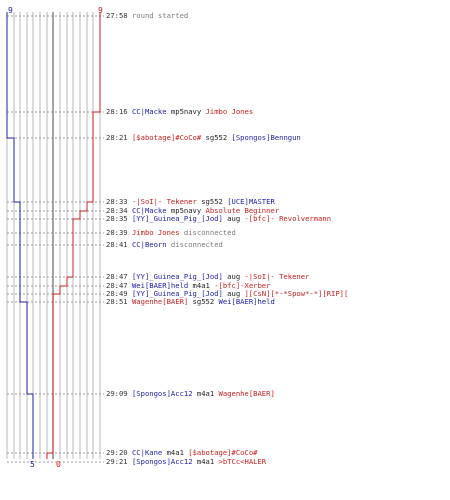  I want to click on event-row: 29:21 [Spongos]Acc12 m4a1 >bTCc<HALER, so click(186, 462).